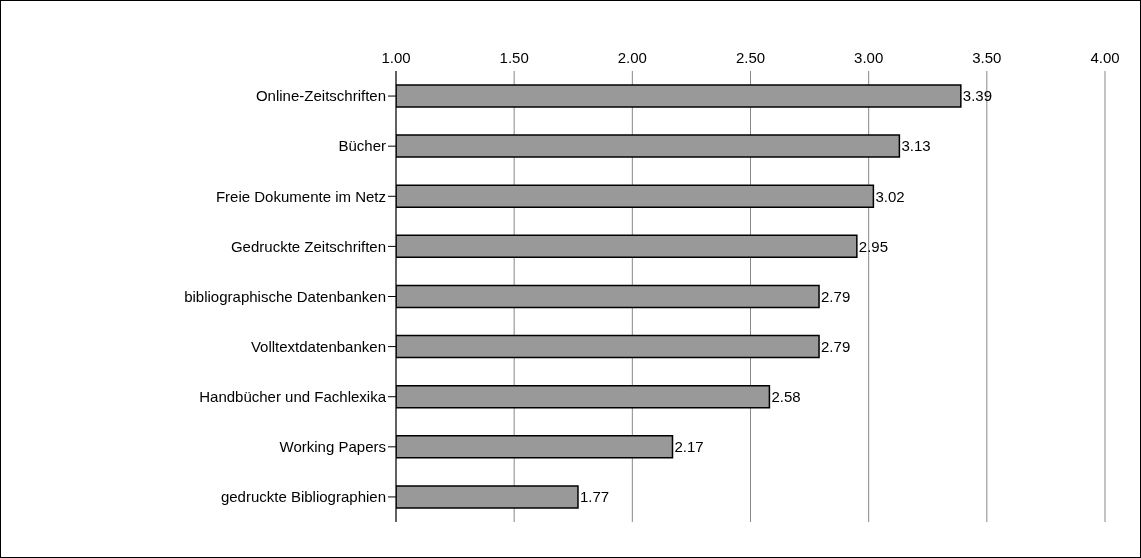  Describe the element at coordinates (300, 196) in the screenshot. I see `y-tick-label: Freie Dokumente im Netz` at that location.